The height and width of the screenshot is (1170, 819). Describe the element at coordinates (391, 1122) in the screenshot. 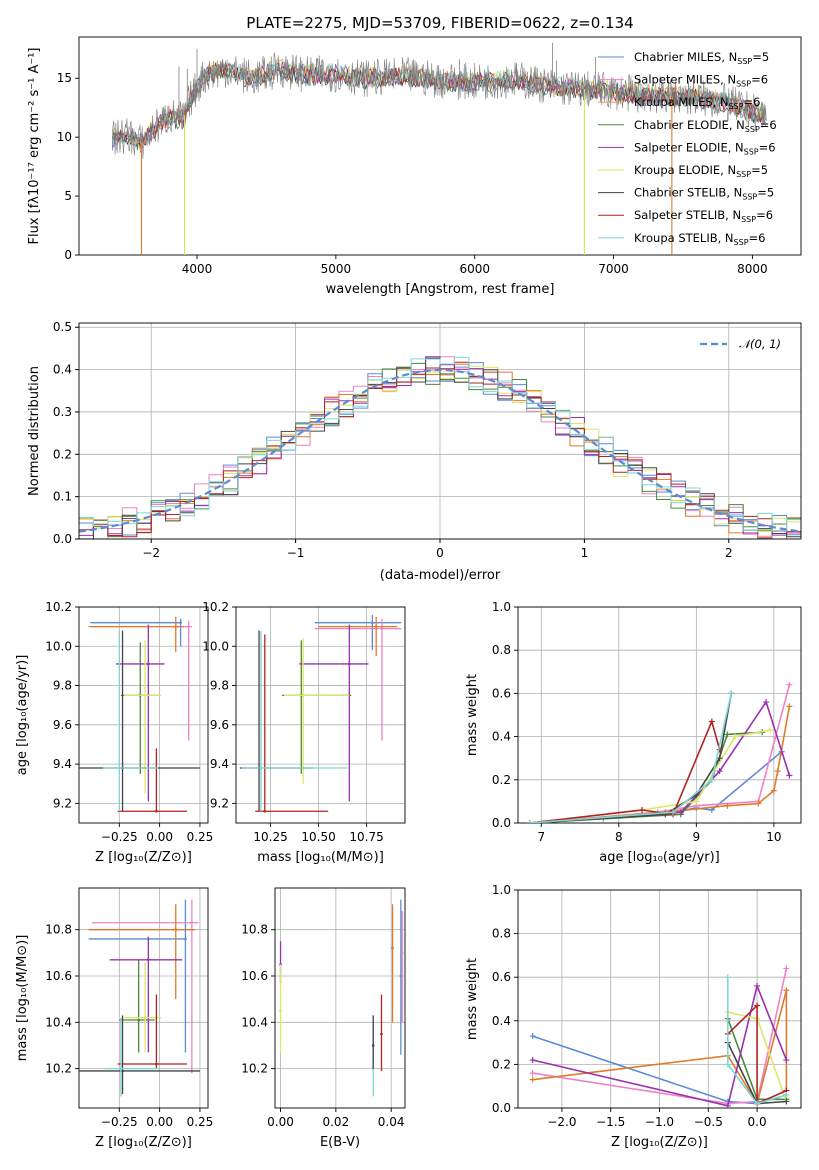

I see `ebv-mass-xtick-label-2: 0.04` at that location.